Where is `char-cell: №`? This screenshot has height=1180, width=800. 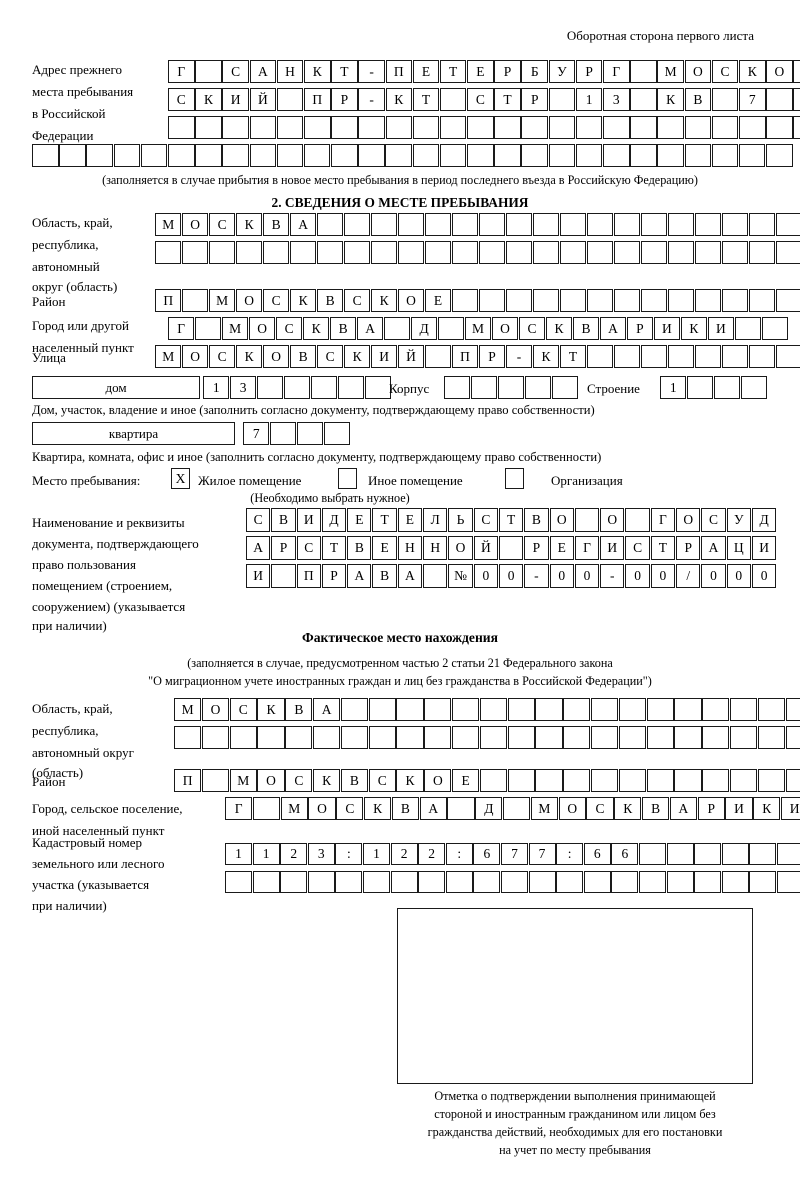
char-cell: № is located at coordinates (460, 576).